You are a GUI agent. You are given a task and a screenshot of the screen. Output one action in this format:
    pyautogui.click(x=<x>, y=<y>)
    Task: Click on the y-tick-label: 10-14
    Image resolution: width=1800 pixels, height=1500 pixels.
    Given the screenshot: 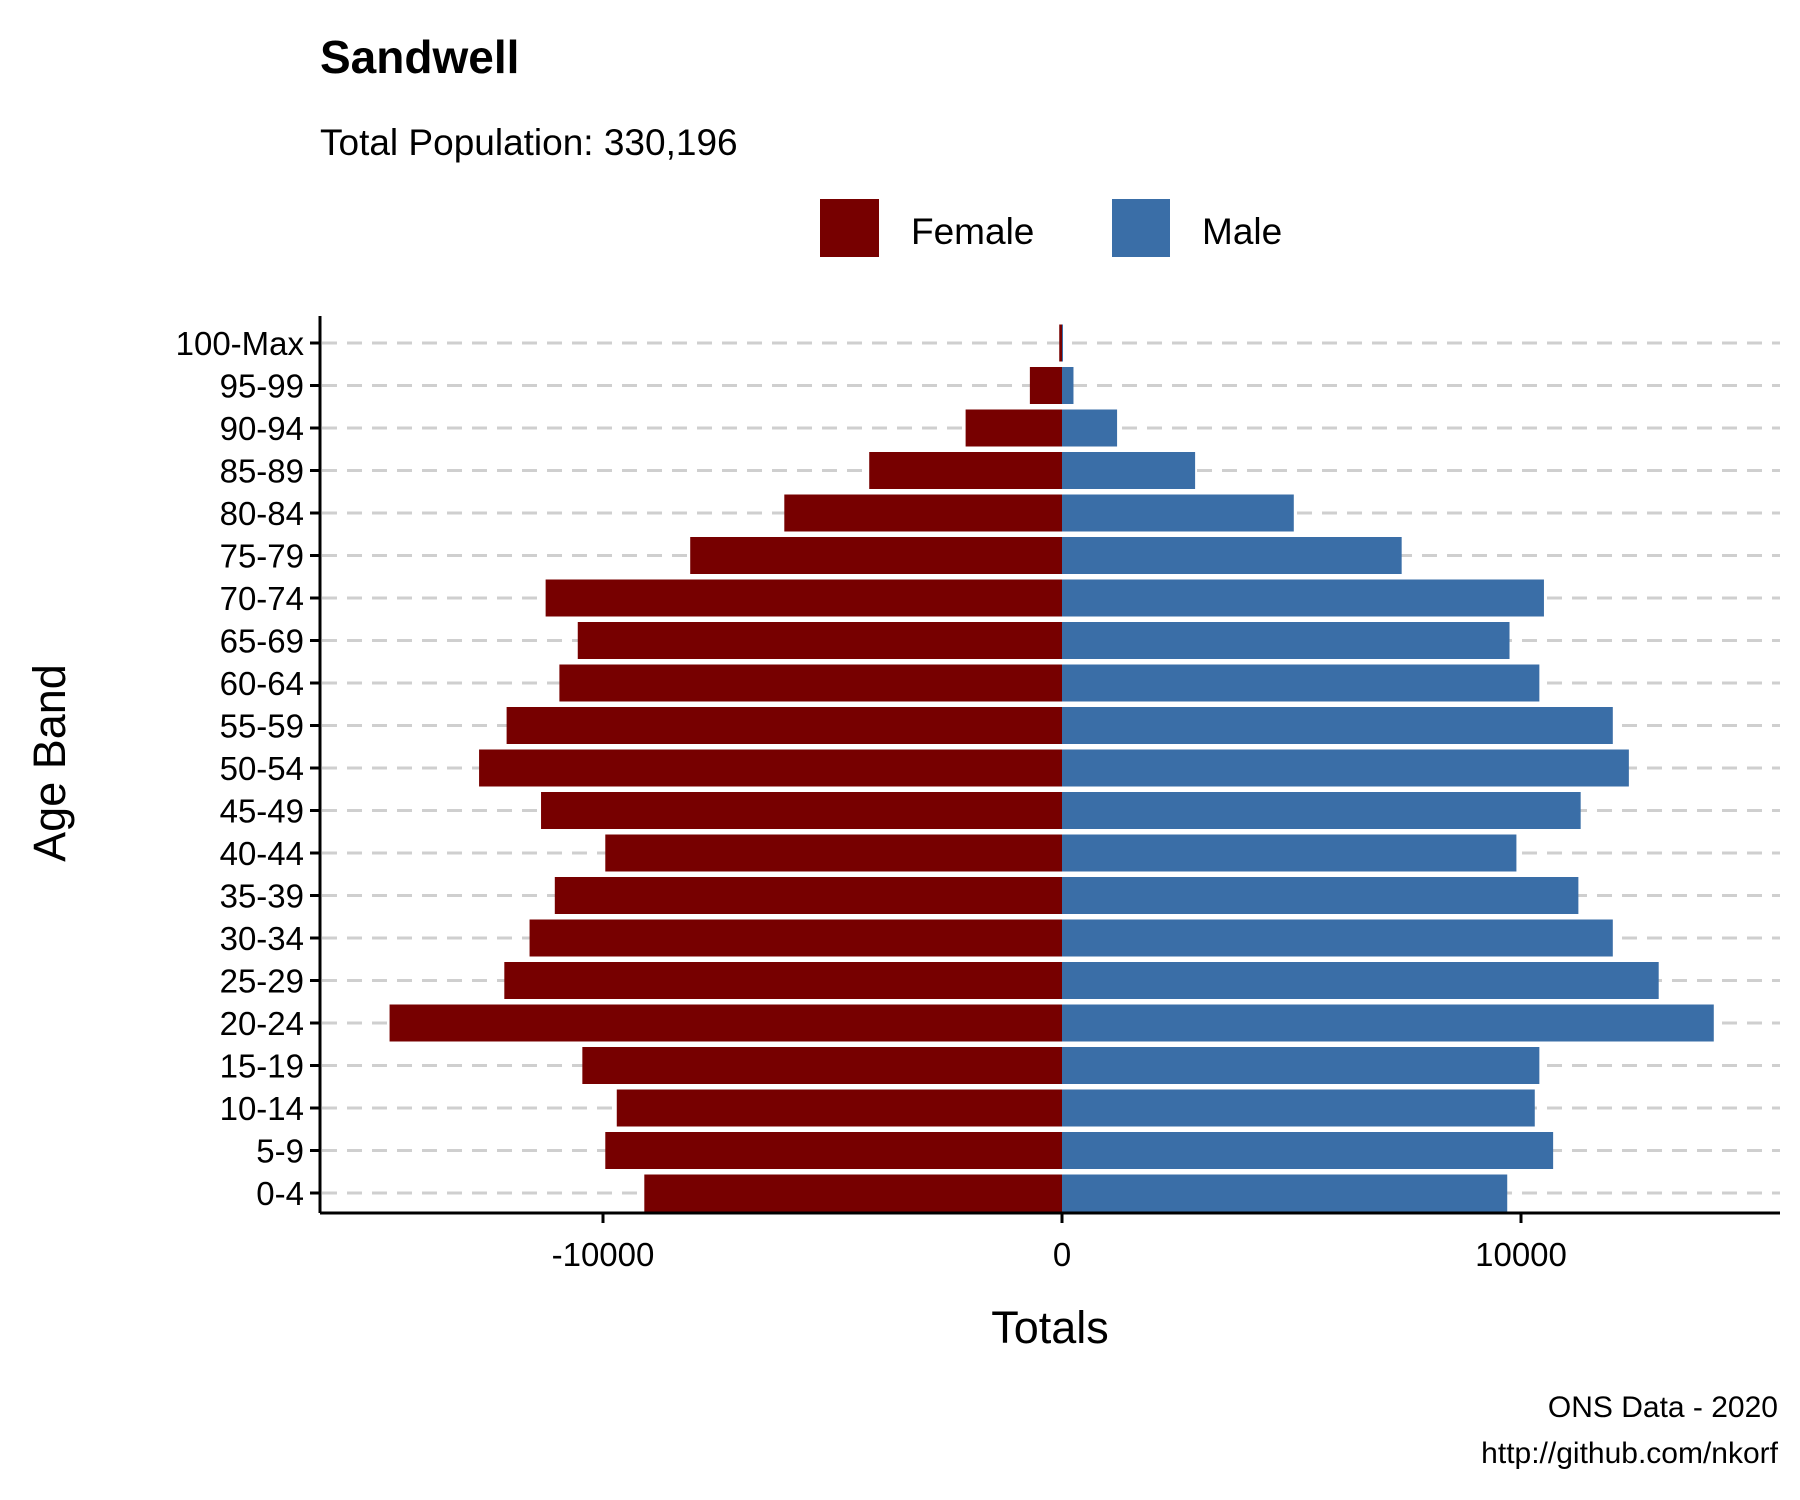 What is the action you would take?
    pyautogui.click(x=262, y=1108)
    